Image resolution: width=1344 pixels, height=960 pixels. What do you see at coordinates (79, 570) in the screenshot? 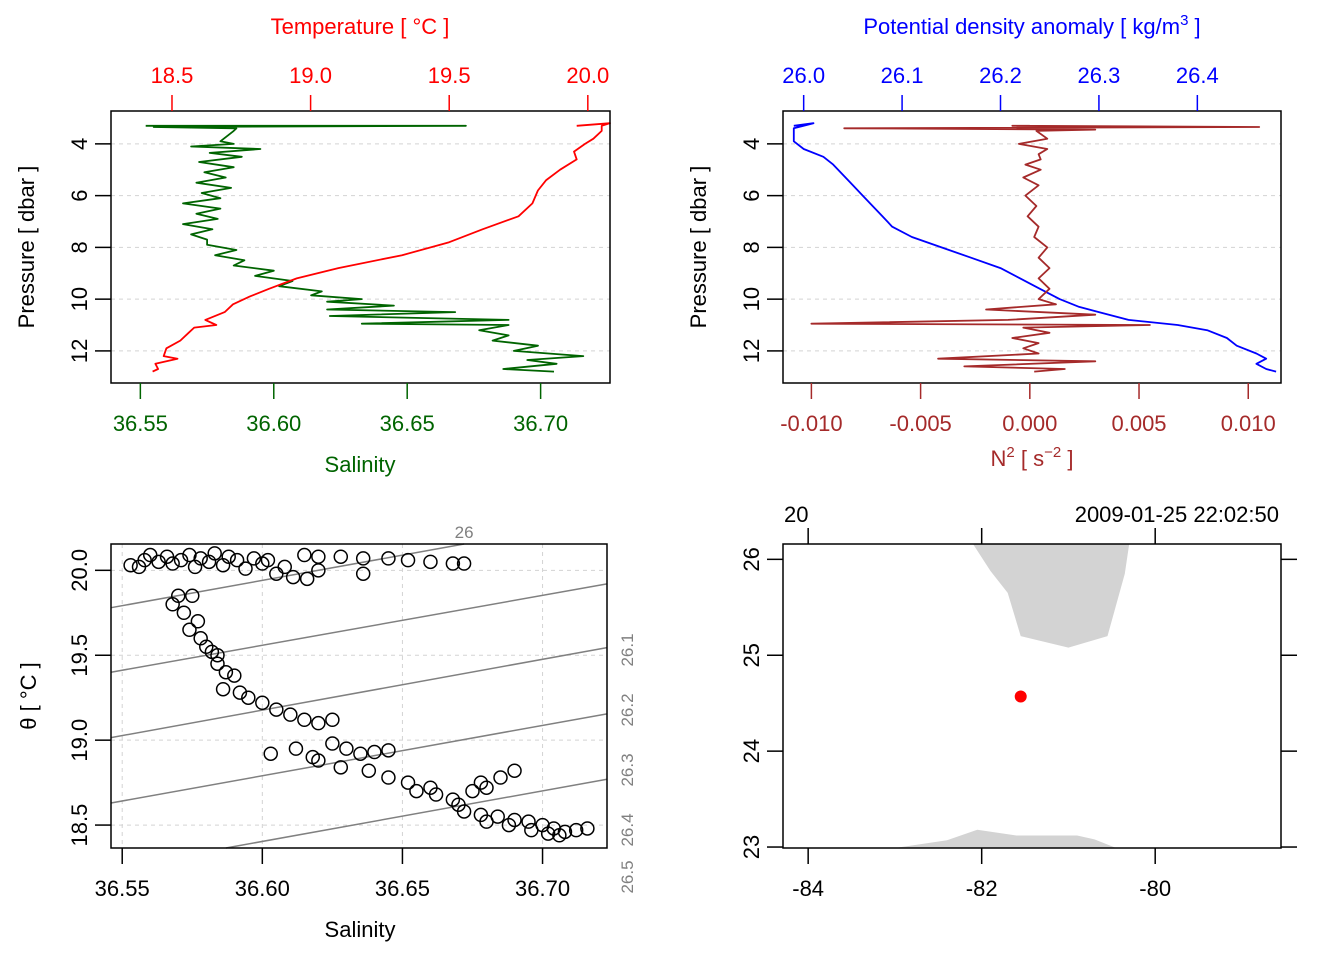
I see `left-tick-label: 20.0` at bounding box center [79, 570].